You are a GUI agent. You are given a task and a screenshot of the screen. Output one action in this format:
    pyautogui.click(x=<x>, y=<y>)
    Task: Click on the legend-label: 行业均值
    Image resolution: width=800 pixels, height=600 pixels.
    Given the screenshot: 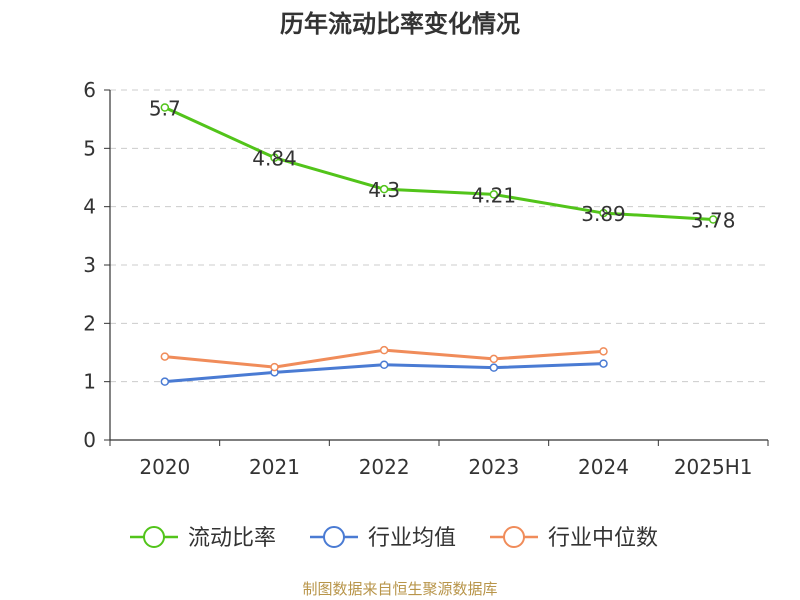 What is the action you would take?
    pyautogui.click(x=412, y=538)
    